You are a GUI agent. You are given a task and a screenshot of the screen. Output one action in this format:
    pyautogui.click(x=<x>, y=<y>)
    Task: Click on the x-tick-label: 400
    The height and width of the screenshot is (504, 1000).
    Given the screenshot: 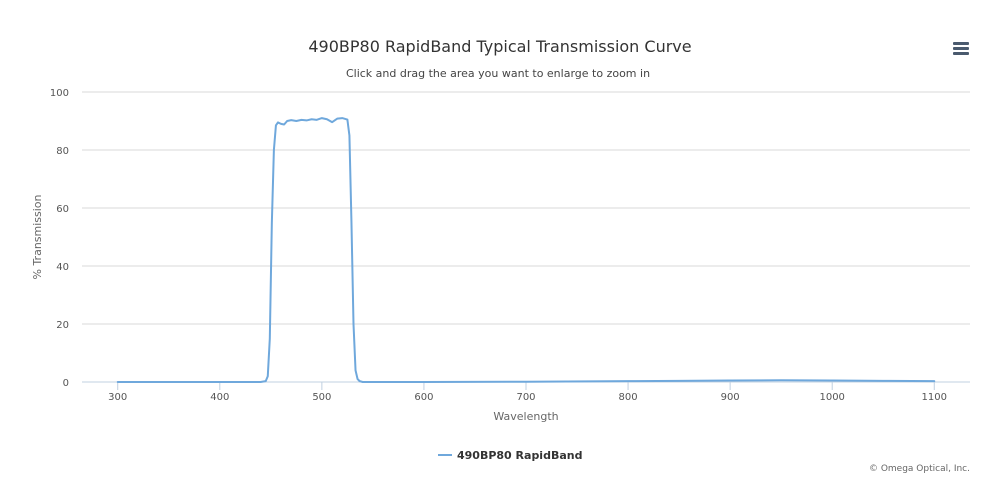 What is the action you would take?
    pyautogui.click(x=219, y=397)
    